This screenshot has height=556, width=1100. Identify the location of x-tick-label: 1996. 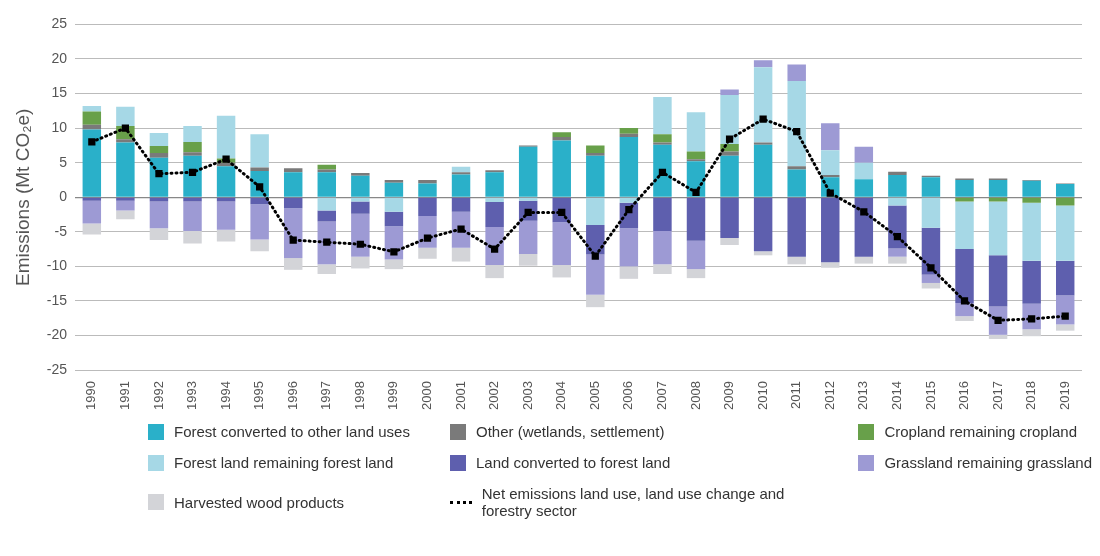
(292, 395).